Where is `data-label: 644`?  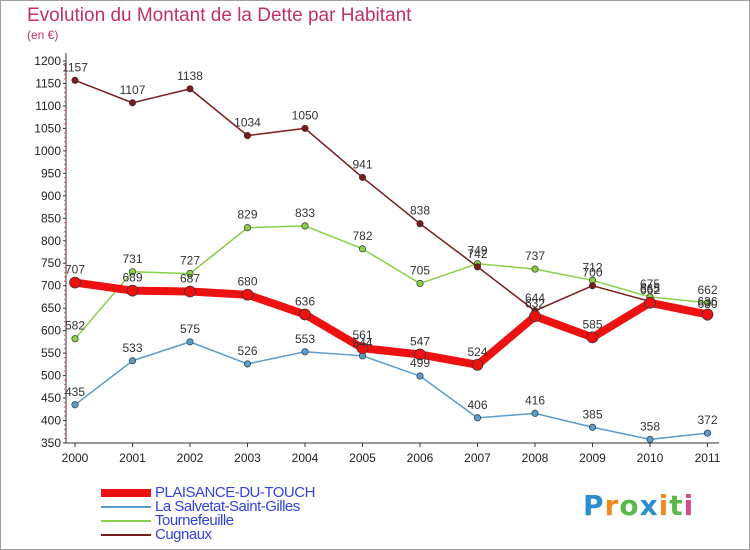
data-label: 644 is located at coordinates (535, 298).